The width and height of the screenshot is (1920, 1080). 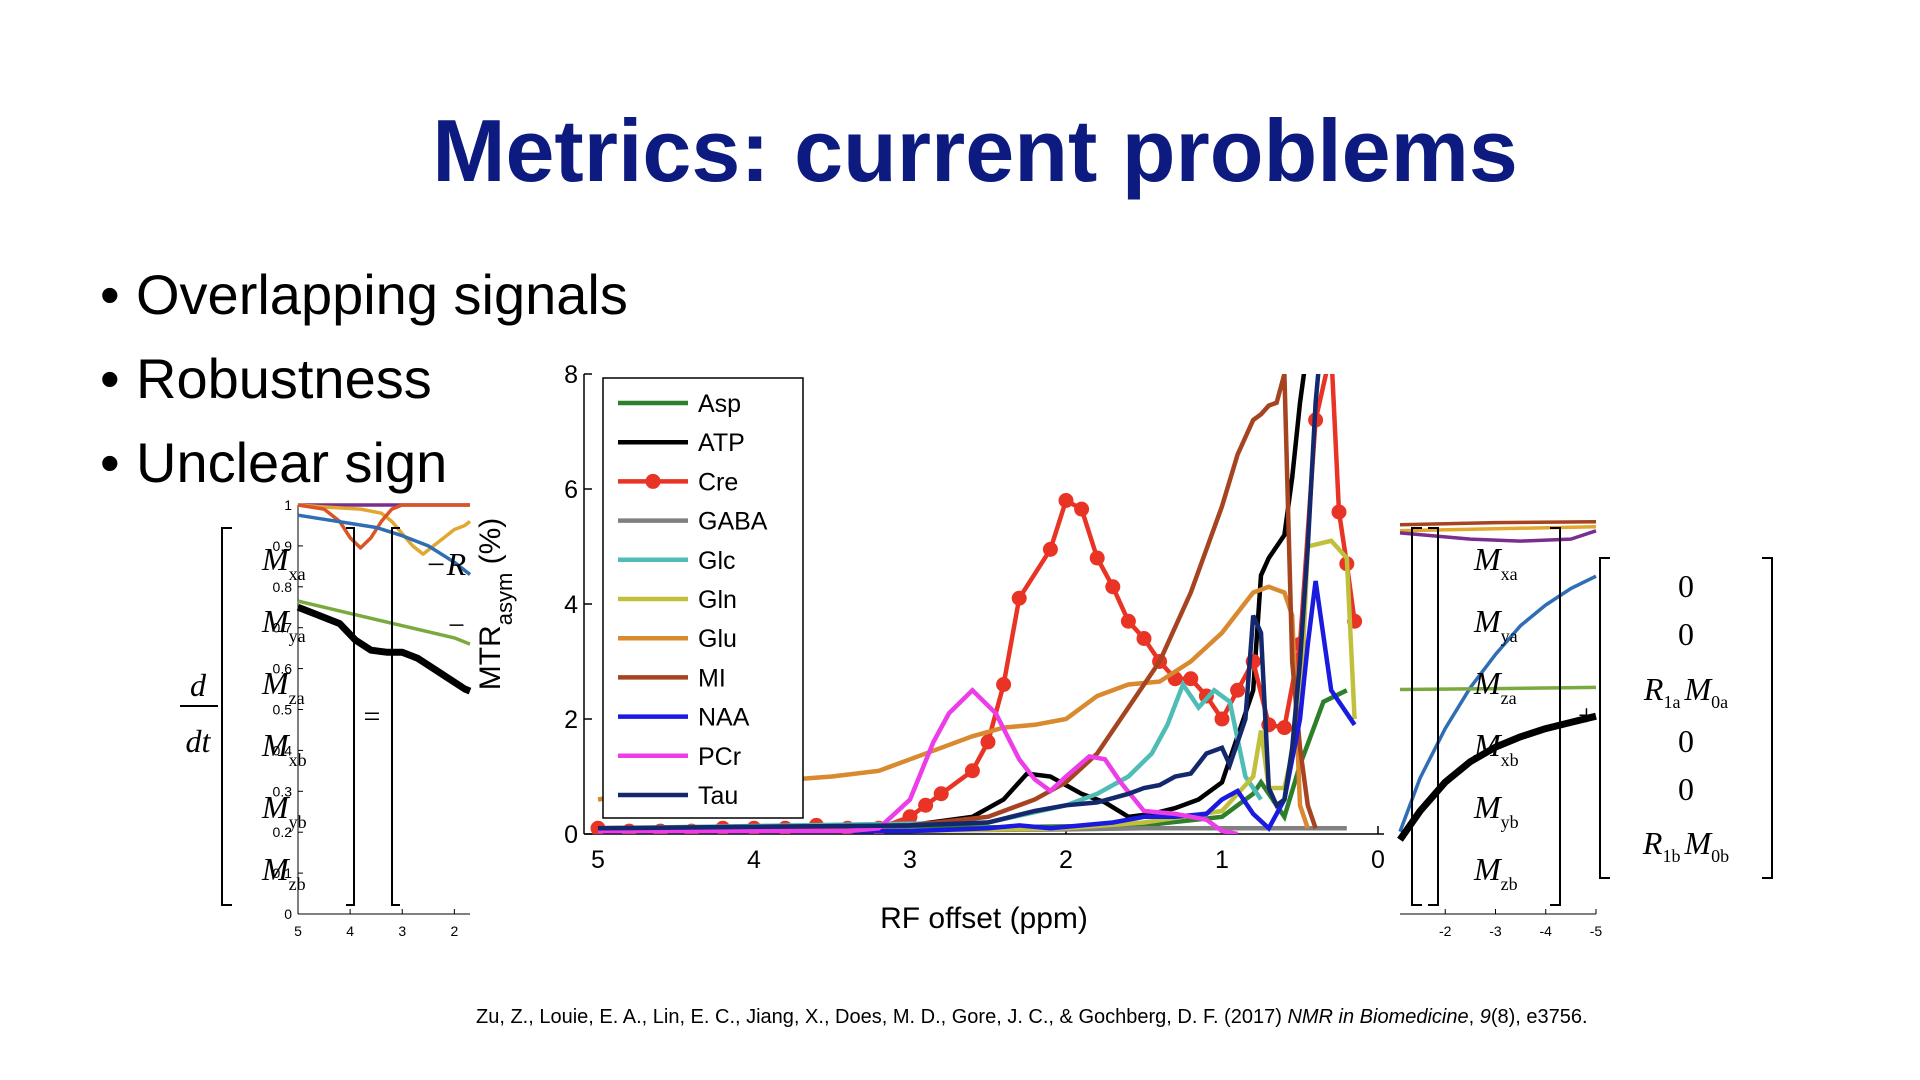 I want to click on y-axis-label-sub: asym, so click(x=504, y=599).